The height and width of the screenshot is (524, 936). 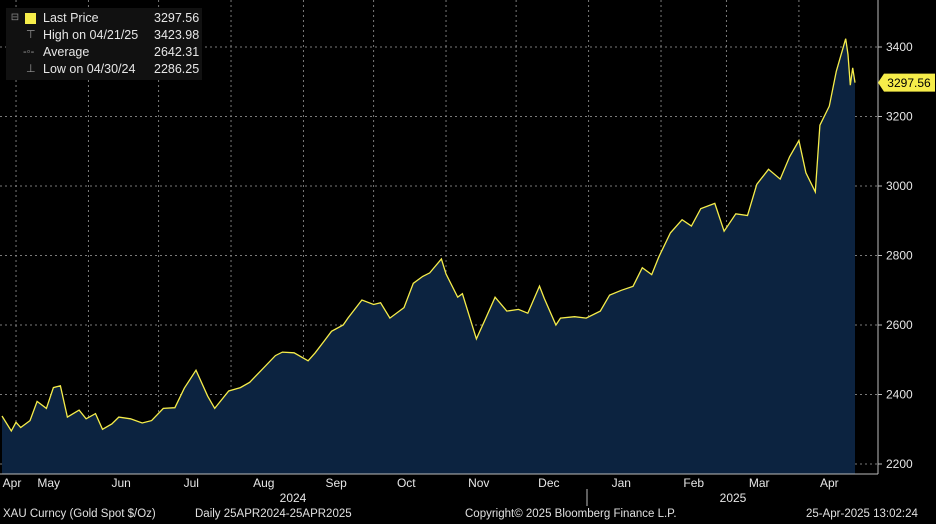 What do you see at coordinates (899, 186) in the screenshot?
I see `y-tick-label: 3000` at bounding box center [899, 186].